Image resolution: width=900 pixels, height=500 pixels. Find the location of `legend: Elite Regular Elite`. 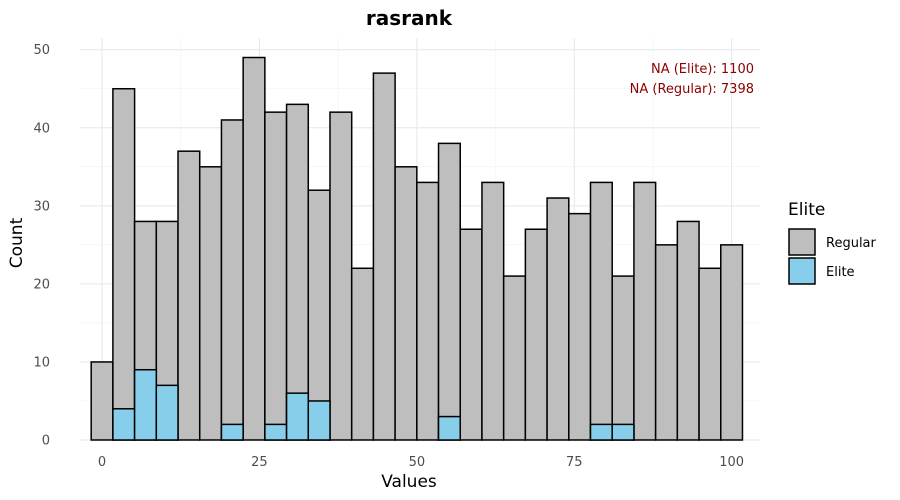

legend: Elite Regular Elite is located at coordinates (832, 242).